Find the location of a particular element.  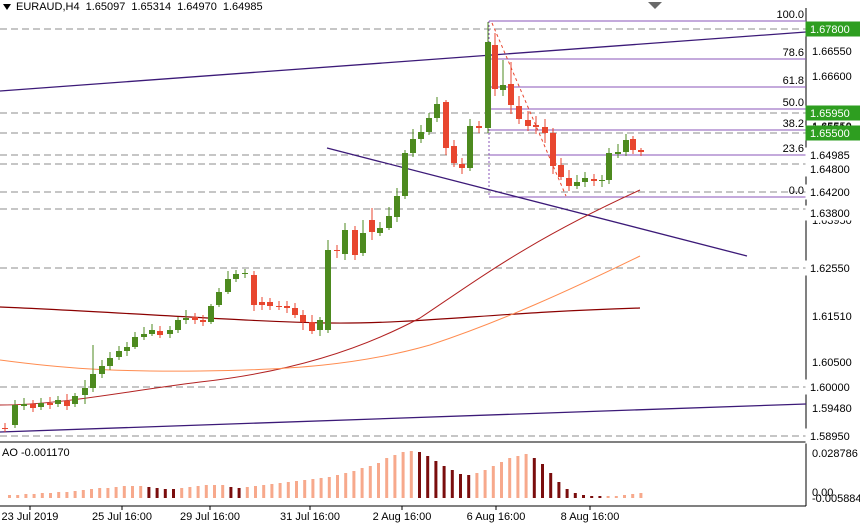

price-level-box-label: 1.60000 is located at coordinates (830, 388).